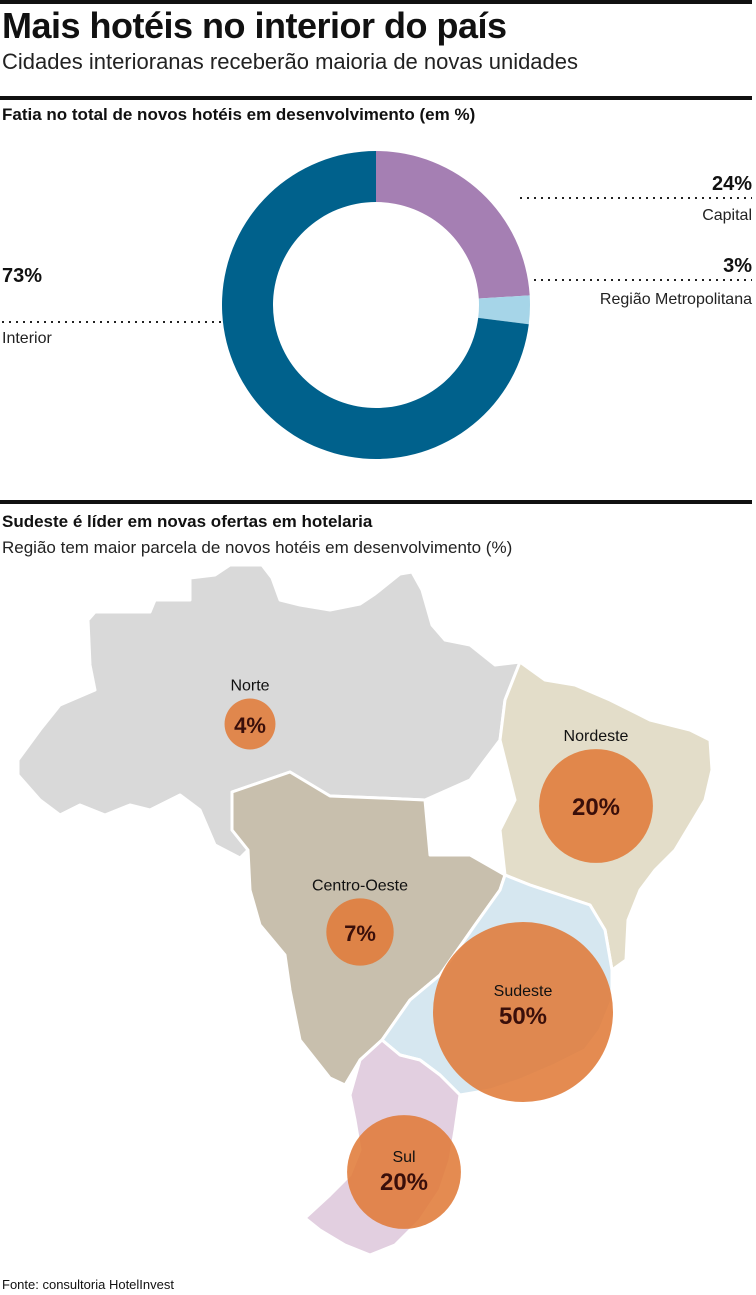 This screenshot has width=756, height=1295. Describe the element at coordinates (523, 991) in the screenshot. I see `region-label-sudeste: Sudeste` at that location.